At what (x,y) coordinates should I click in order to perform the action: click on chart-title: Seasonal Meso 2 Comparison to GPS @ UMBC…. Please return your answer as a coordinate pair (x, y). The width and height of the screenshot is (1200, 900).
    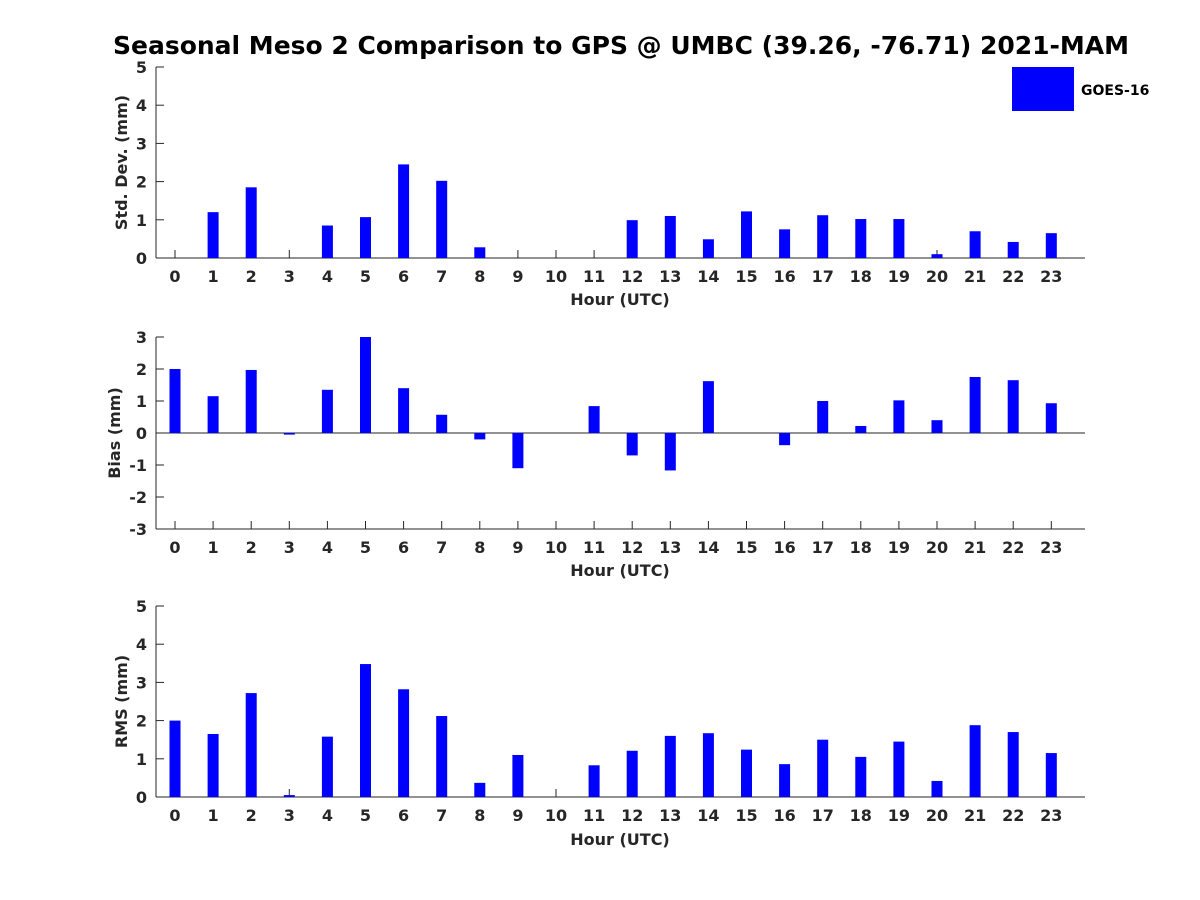
    Looking at the image, I should click on (621, 45).